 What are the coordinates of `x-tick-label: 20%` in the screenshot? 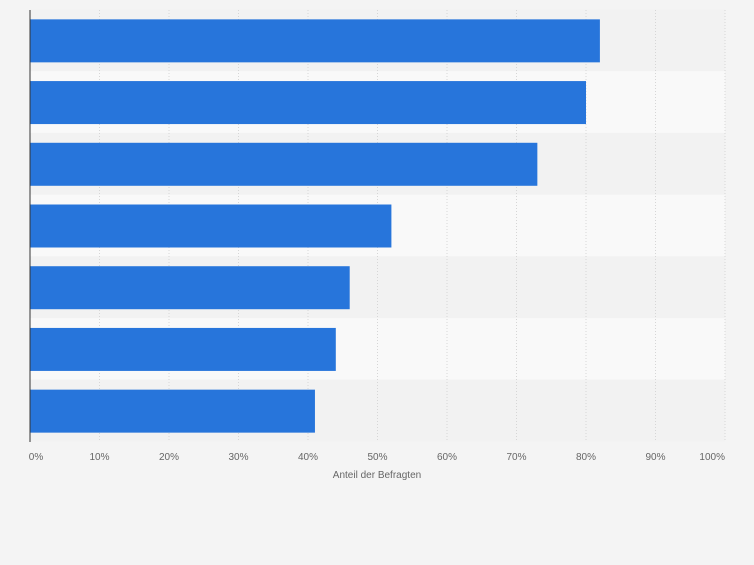 It's located at (169, 457).